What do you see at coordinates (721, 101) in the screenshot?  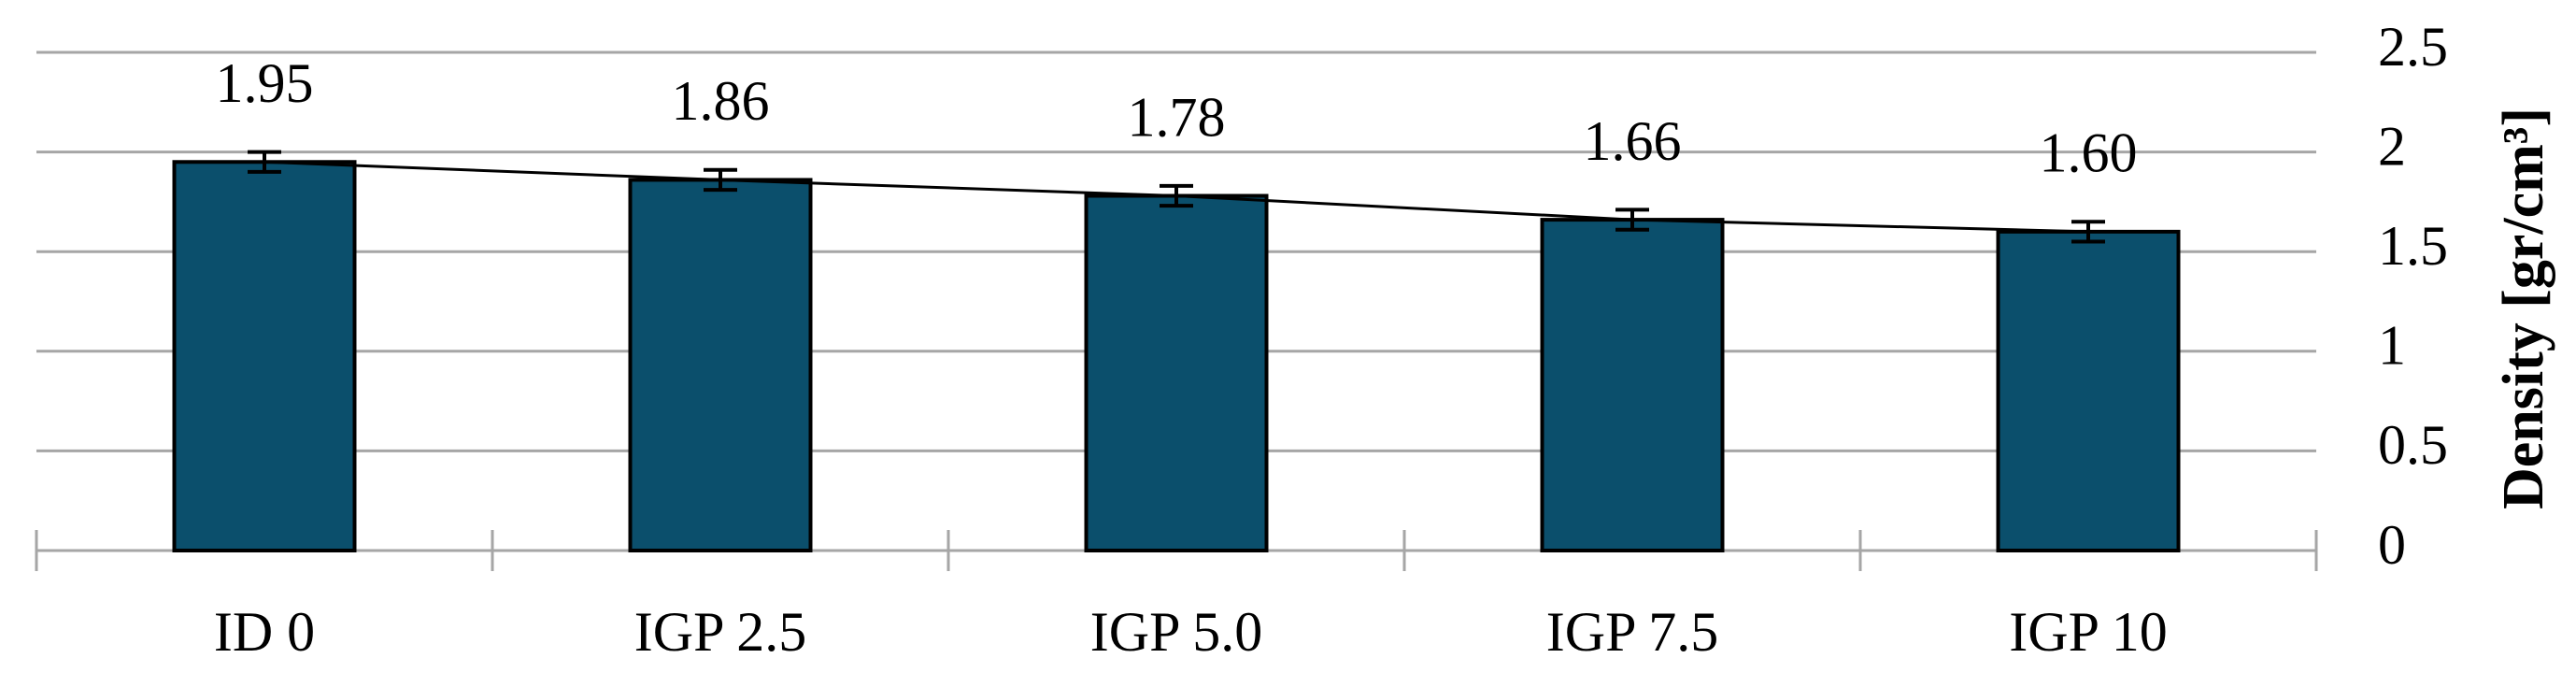 I see `value-label: 1.86` at bounding box center [721, 101].